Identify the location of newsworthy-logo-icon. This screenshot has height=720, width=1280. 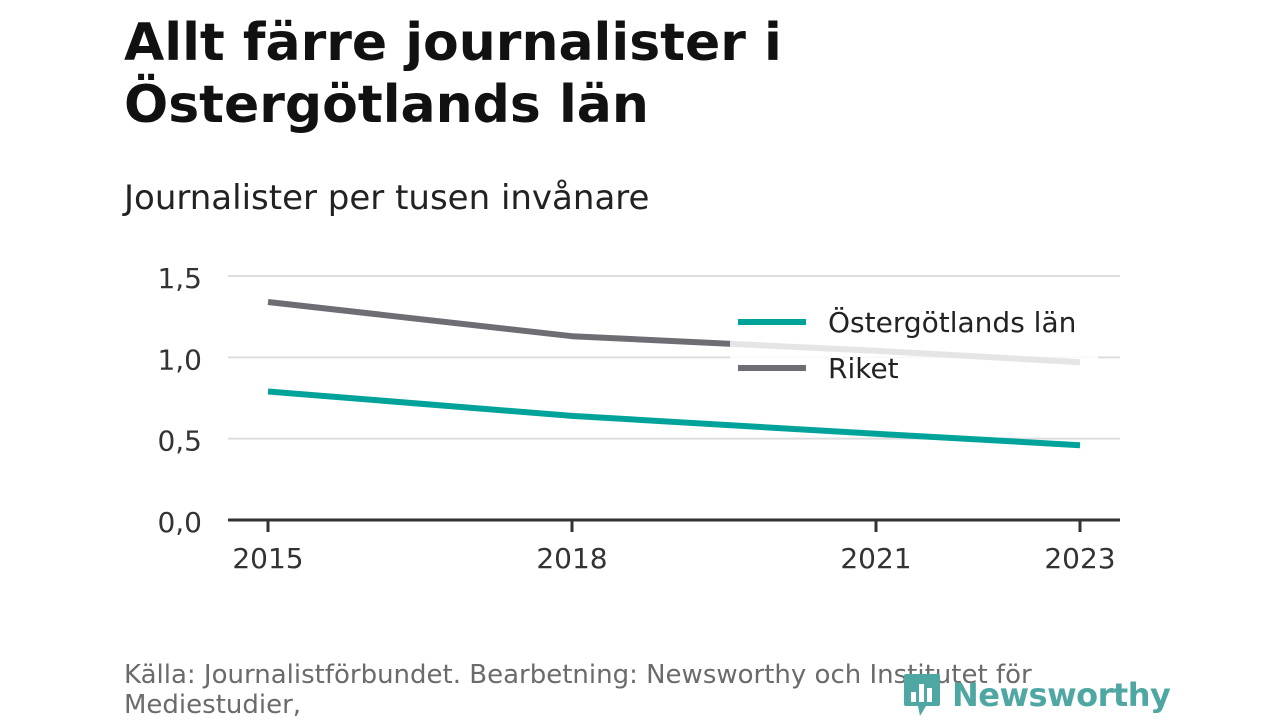
(922, 695).